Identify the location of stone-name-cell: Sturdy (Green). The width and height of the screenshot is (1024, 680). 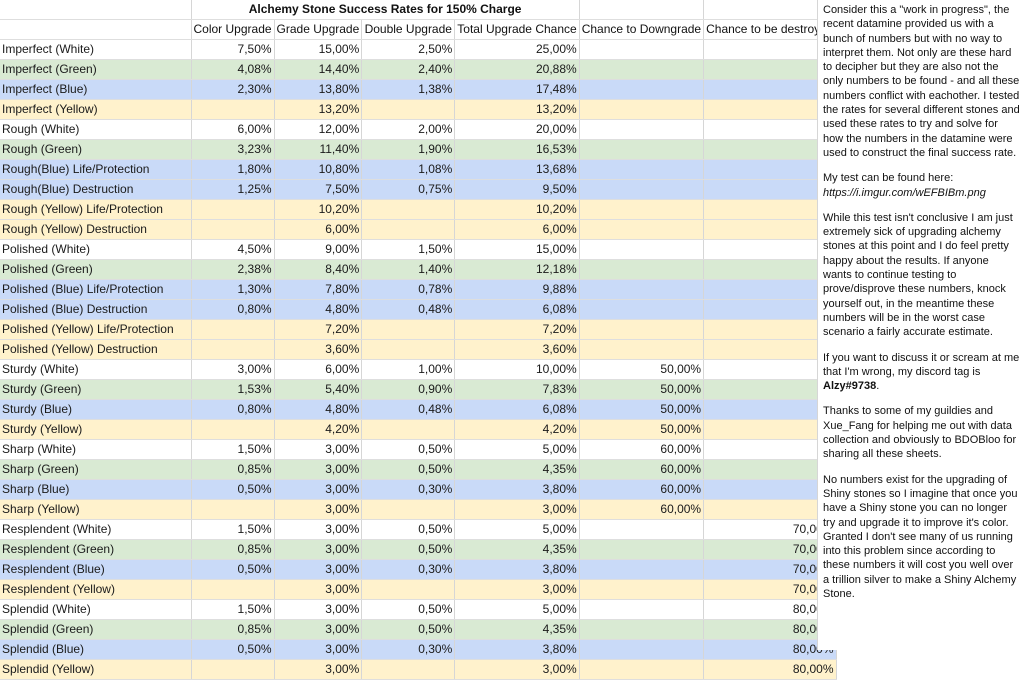
(96, 389).